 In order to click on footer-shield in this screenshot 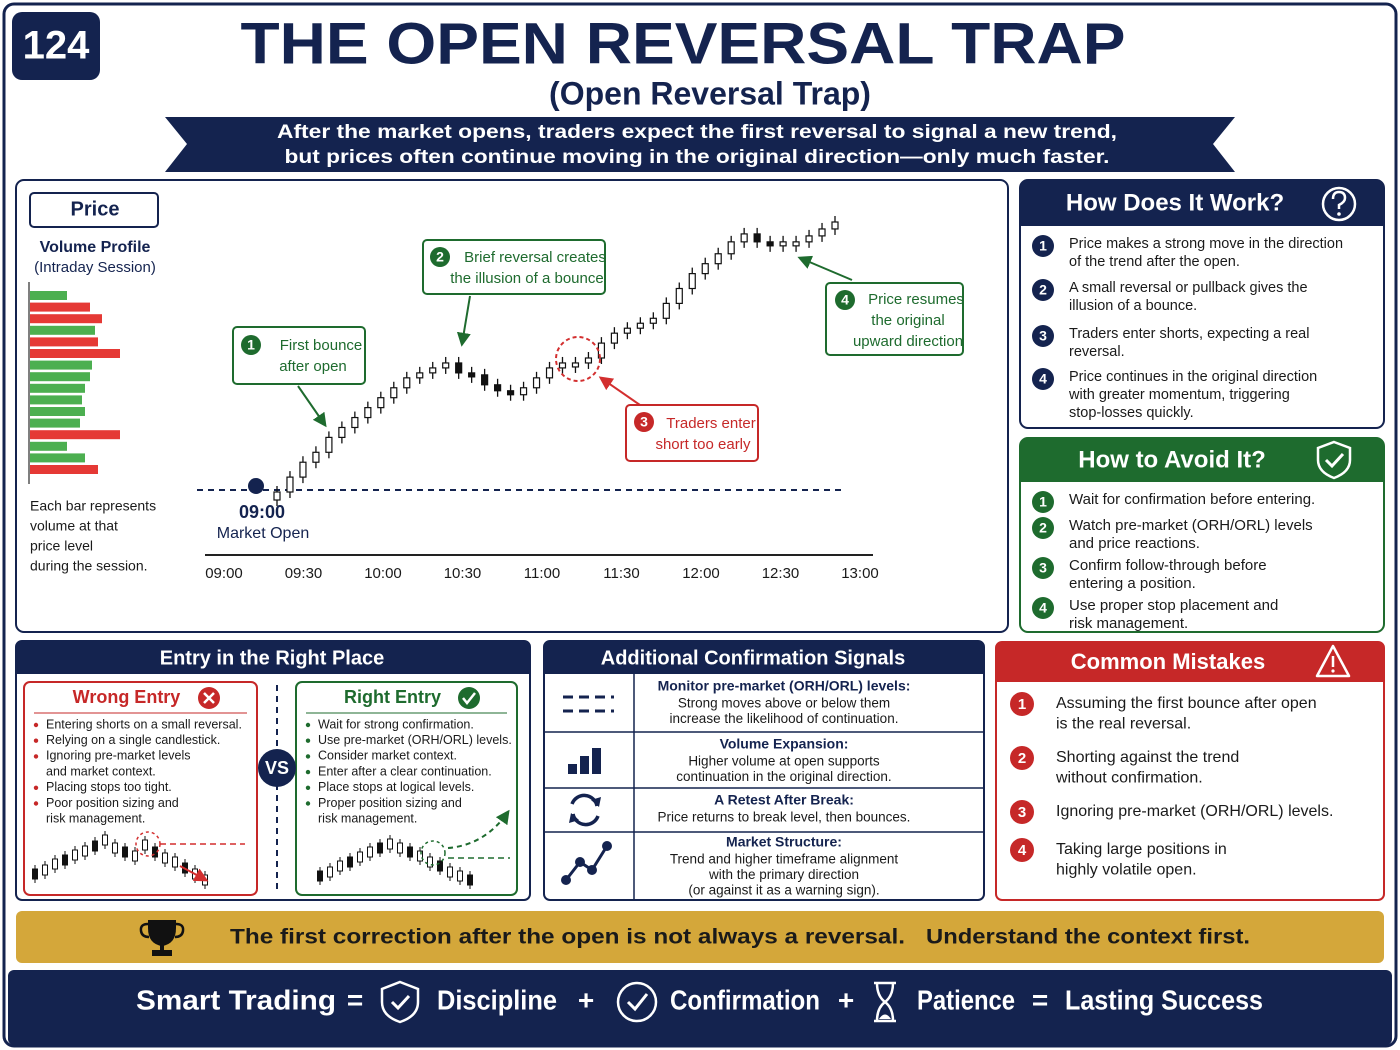, I will do `click(400, 1002)`.